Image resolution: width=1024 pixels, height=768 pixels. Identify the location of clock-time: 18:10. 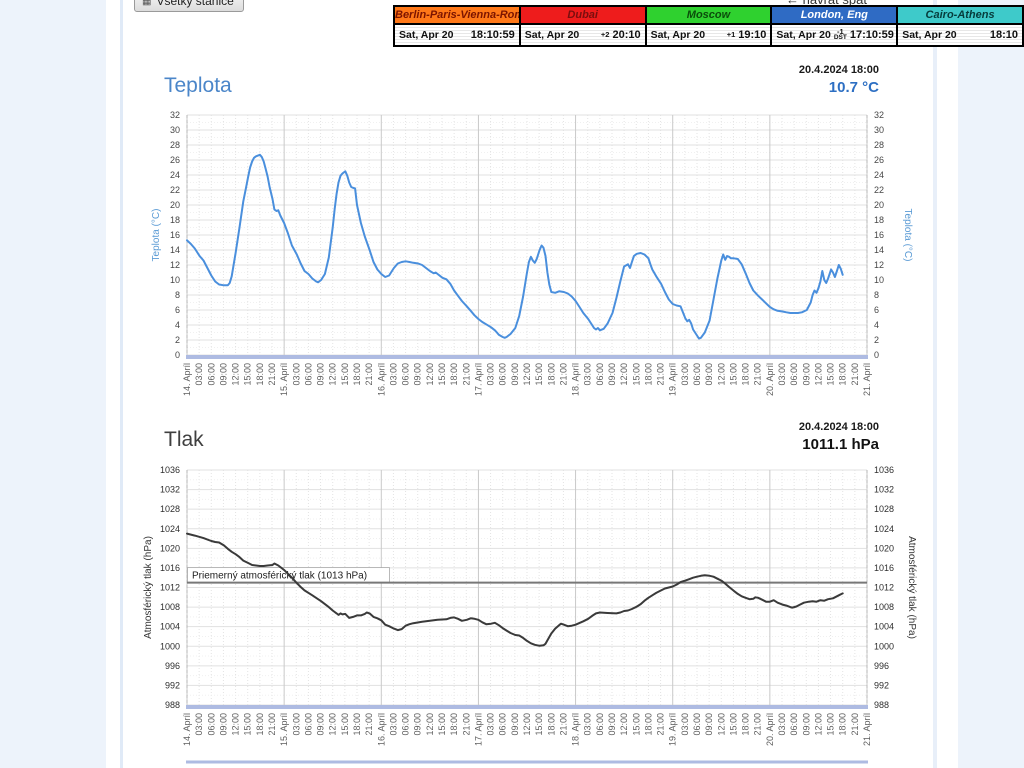
(1003, 35).